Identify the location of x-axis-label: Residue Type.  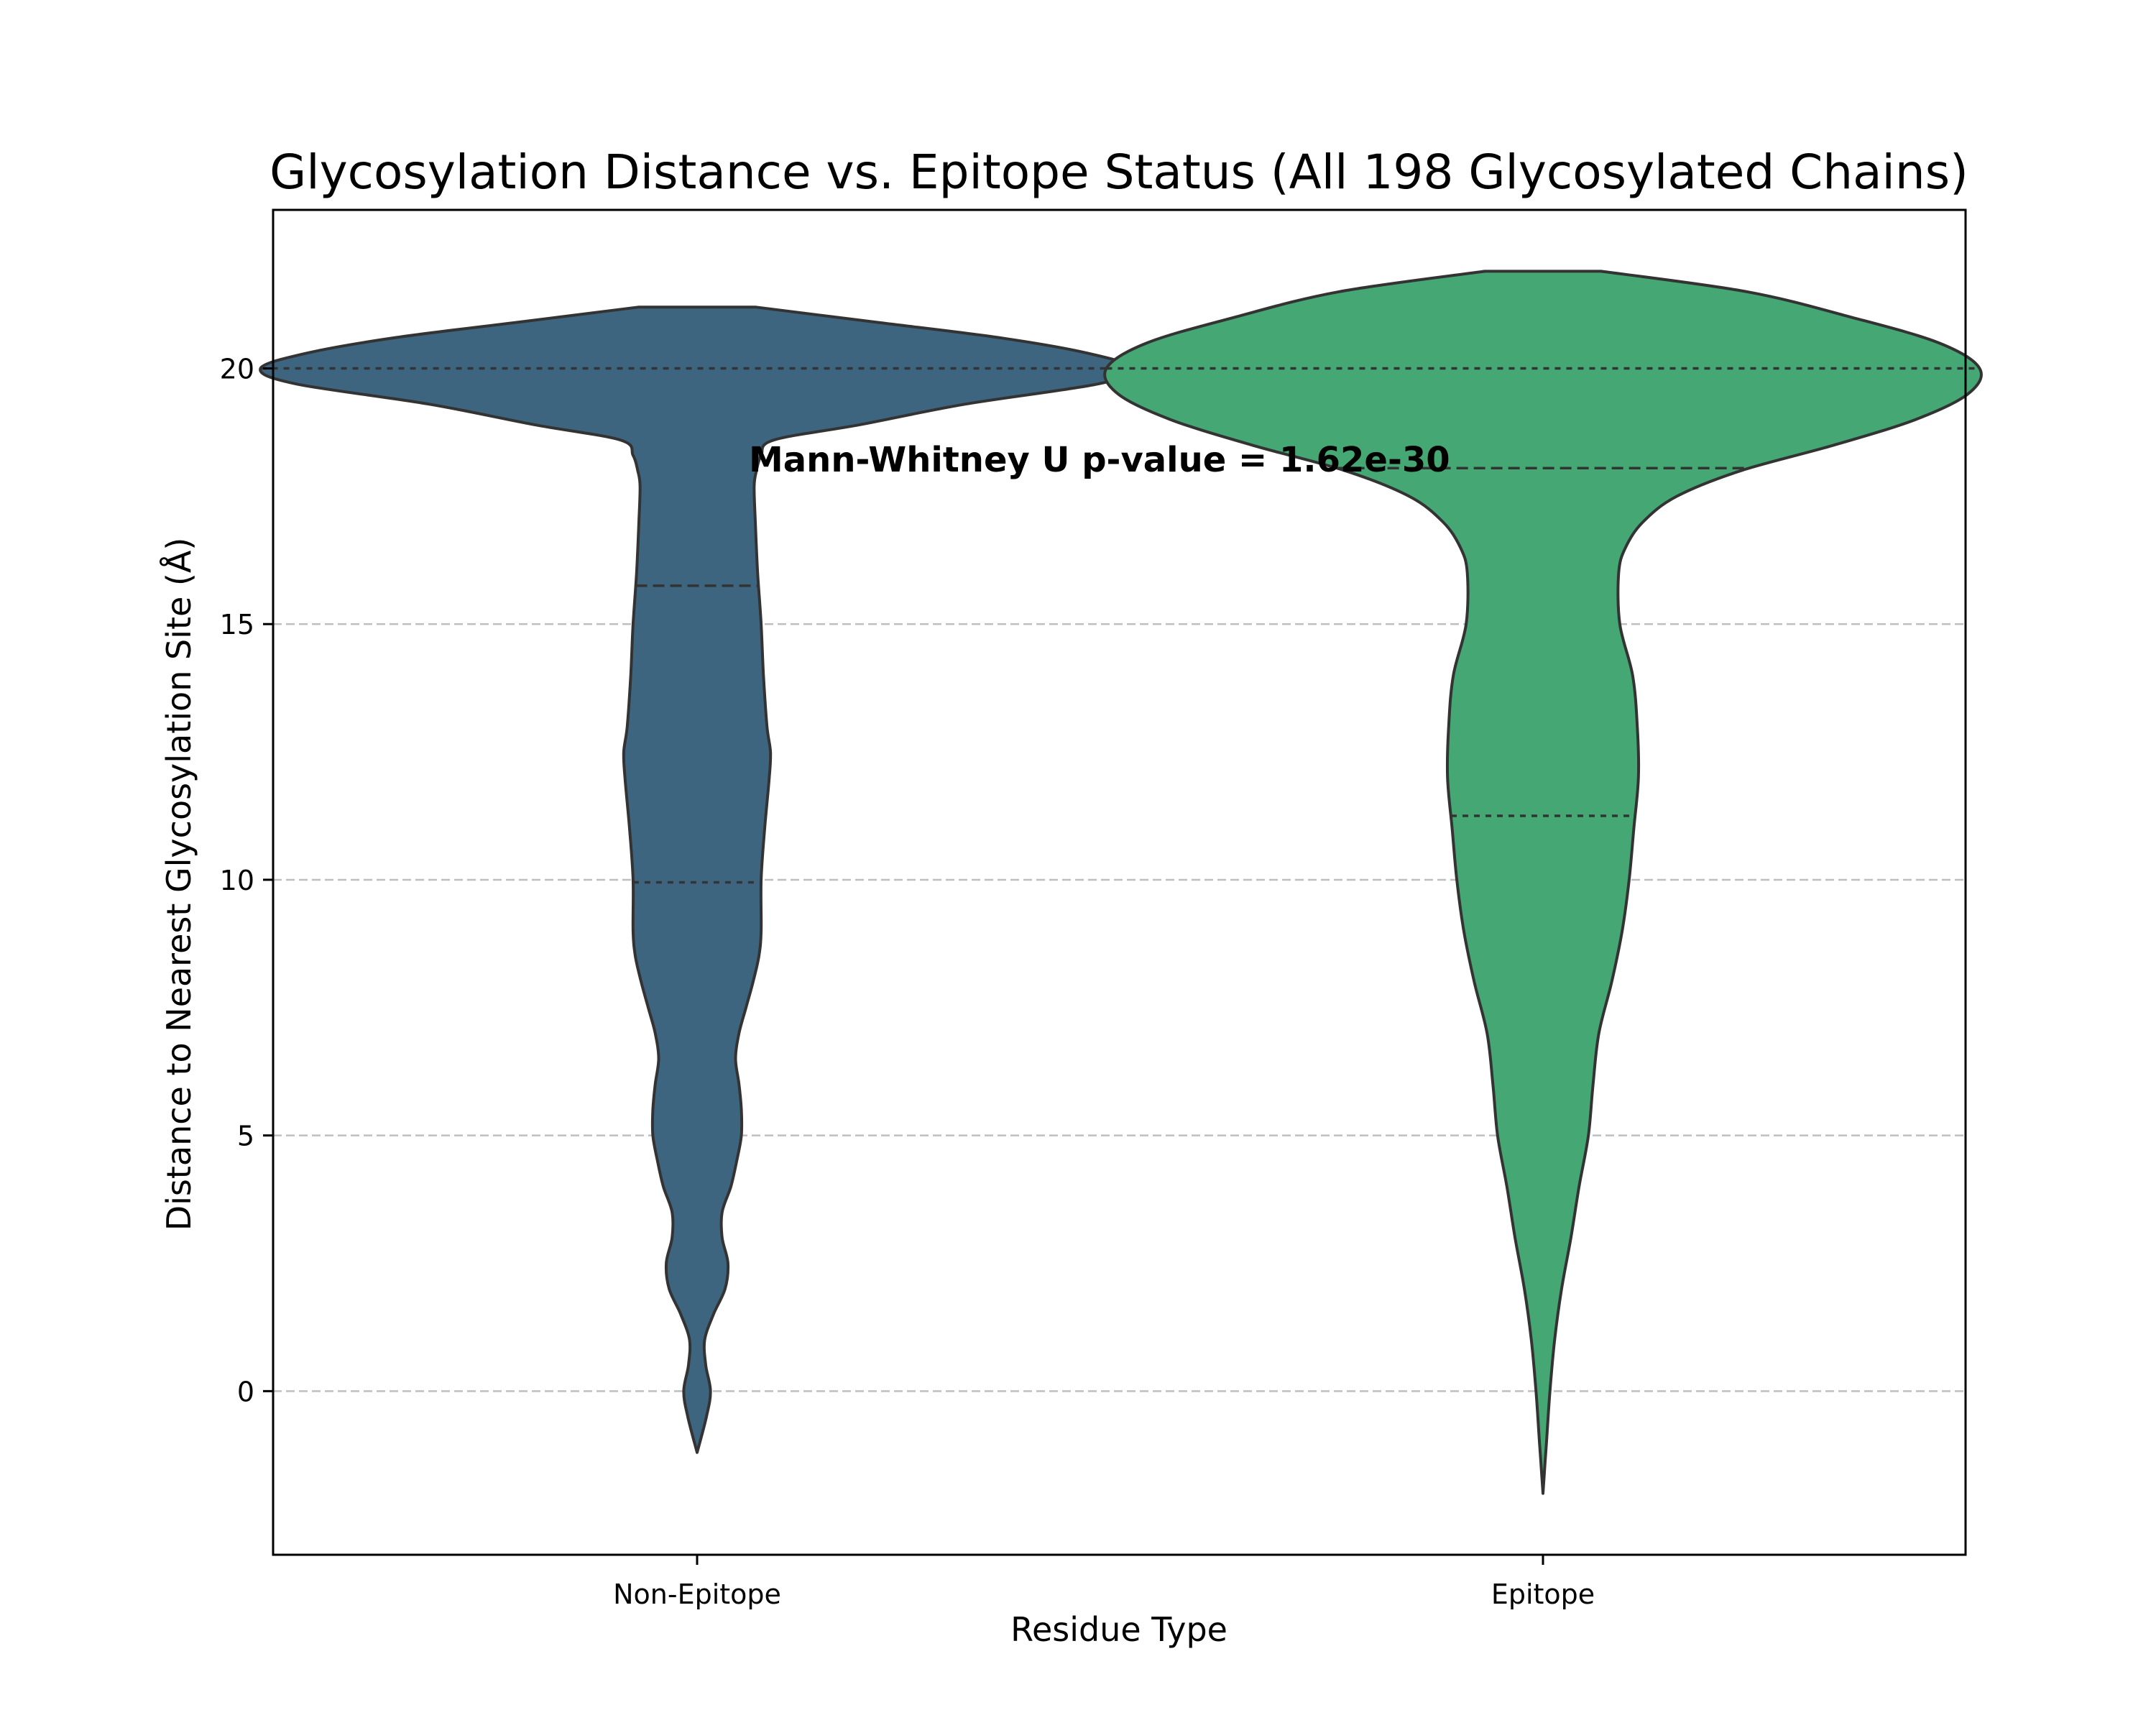
(1118, 1629).